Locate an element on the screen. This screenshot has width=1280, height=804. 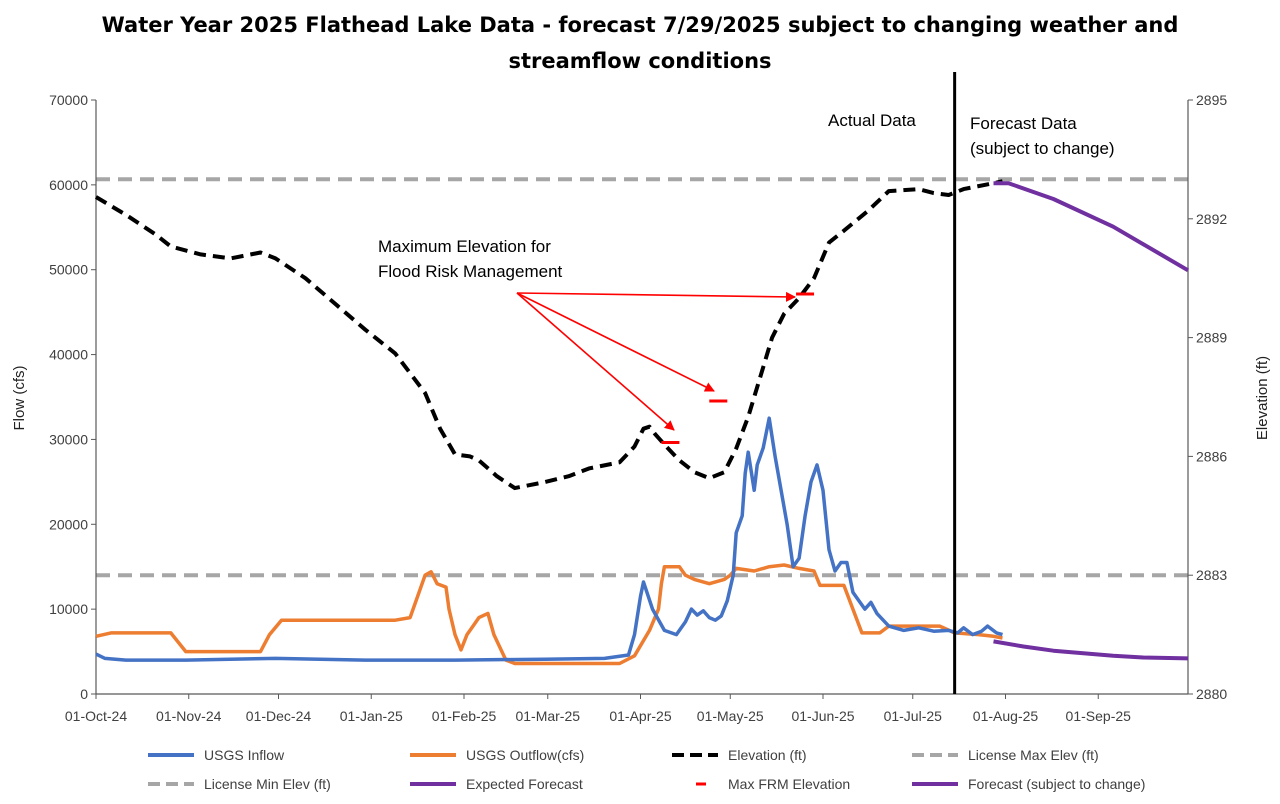
x-tick-label: 01-Jan-25 is located at coordinates (371, 716).